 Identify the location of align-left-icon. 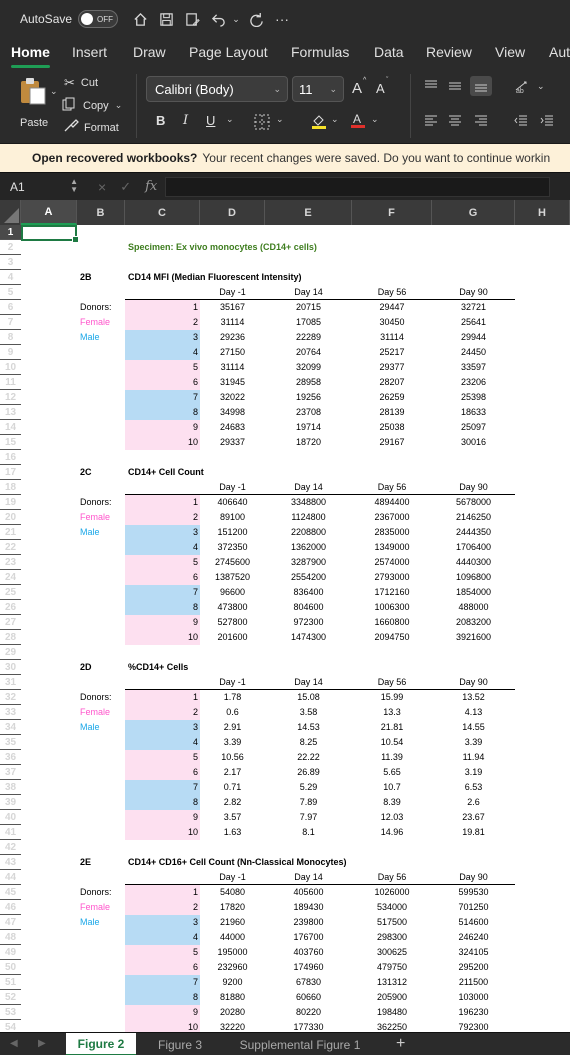
(431, 122).